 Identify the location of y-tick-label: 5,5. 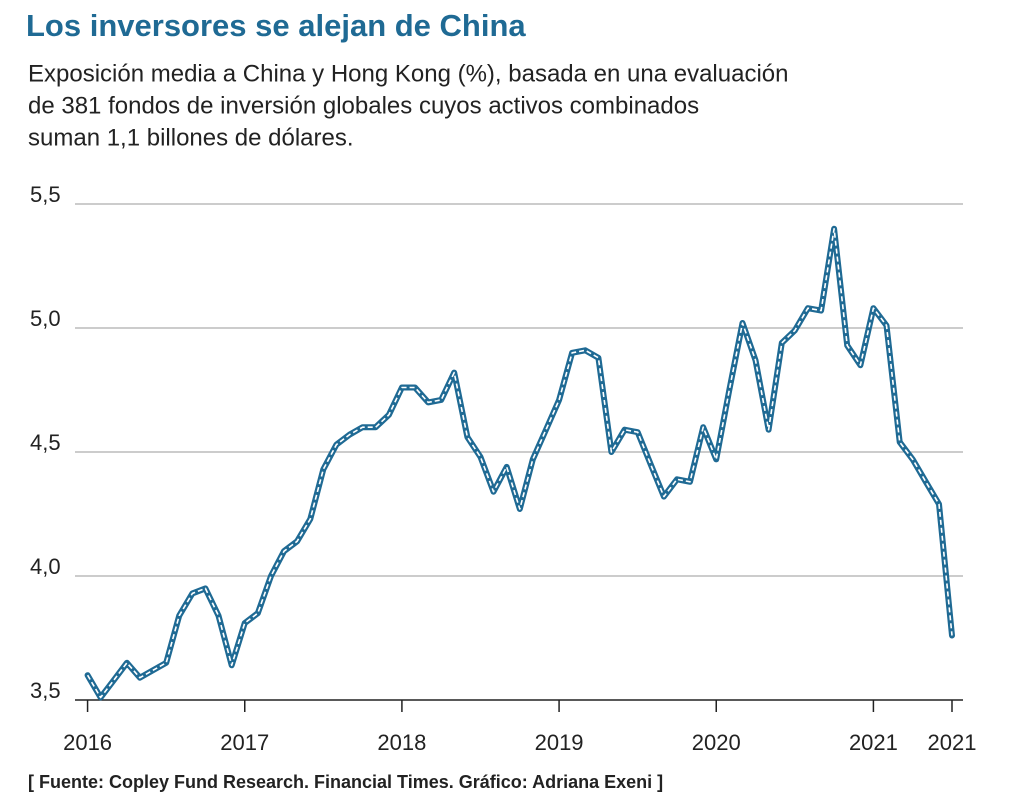
(45, 194).